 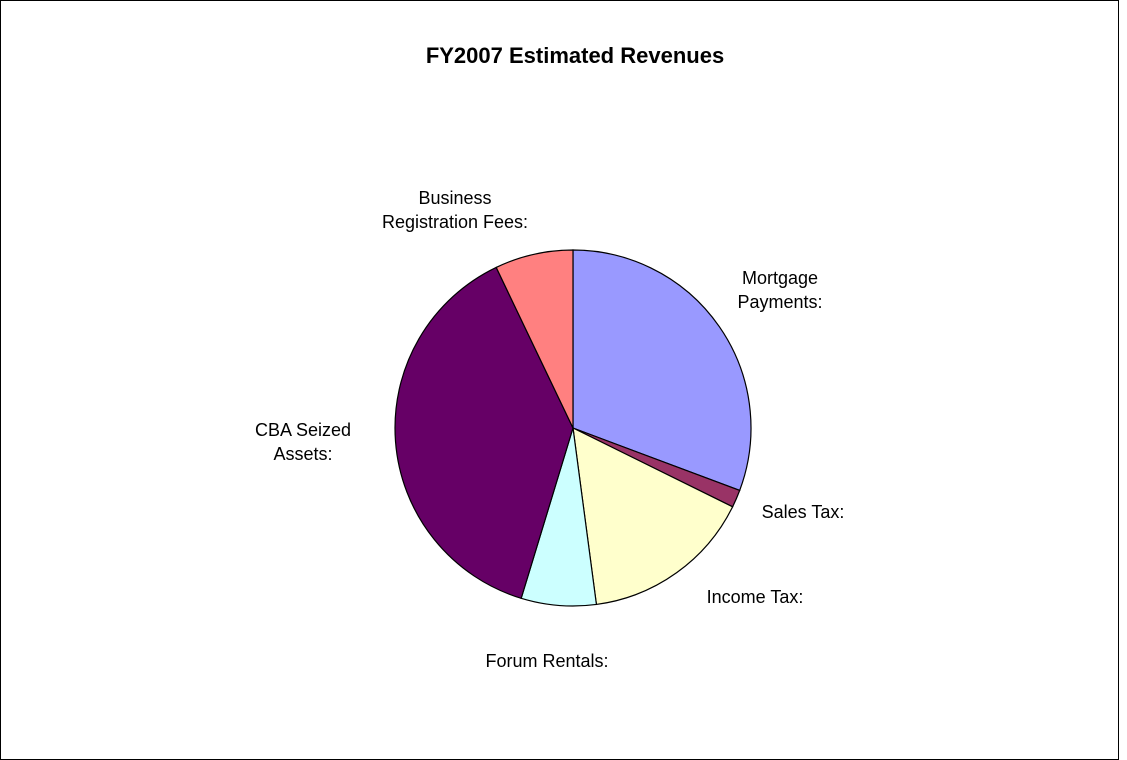 What do you see at coordinates (303, 442) in the screenshot?
I see `slice-label: CBA Seized Assets:` at bounding box center [303, 442].